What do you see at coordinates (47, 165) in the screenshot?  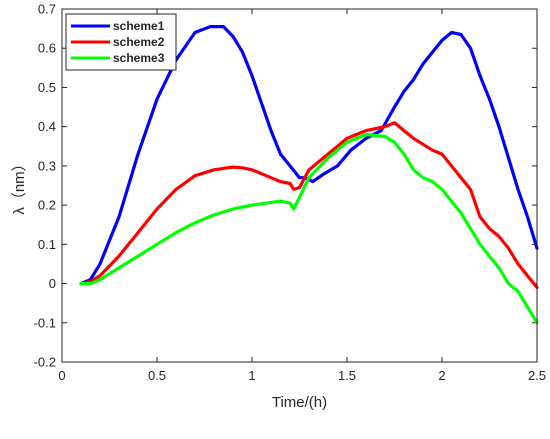 I see `y-tick-label: 0.3` at bounding box center [47, 165].